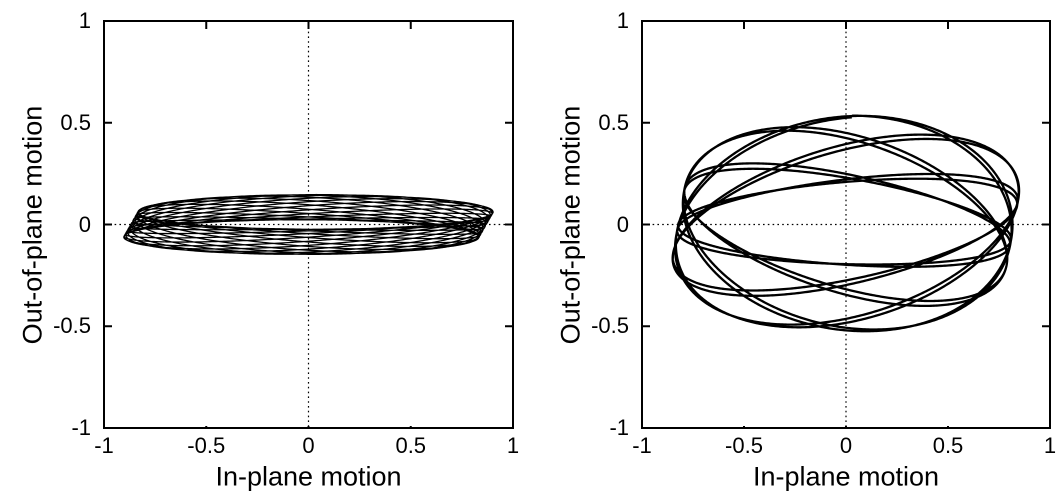 The width and height of the screenshot is (1059, 501). Describe the element at coordinates (846, 476) in the screenshot. I see `x-axis-label-right: In-plane motion` at that location.